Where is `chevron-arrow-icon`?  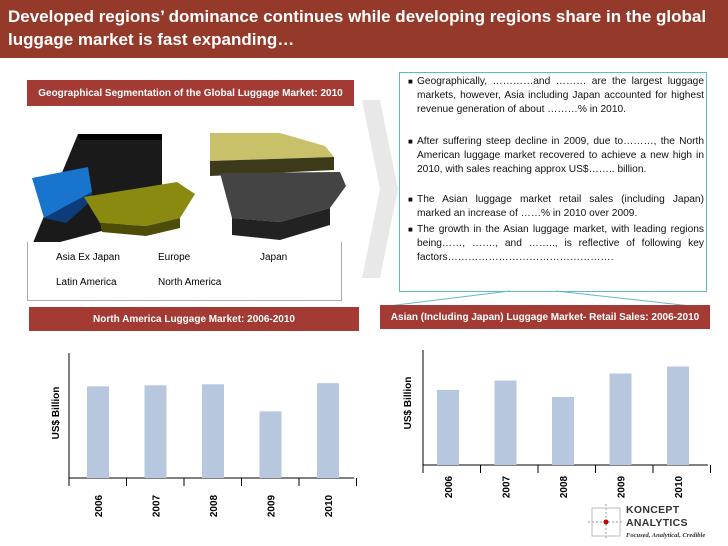
chevron-arrow-icon is located at coordinates (380, 189).